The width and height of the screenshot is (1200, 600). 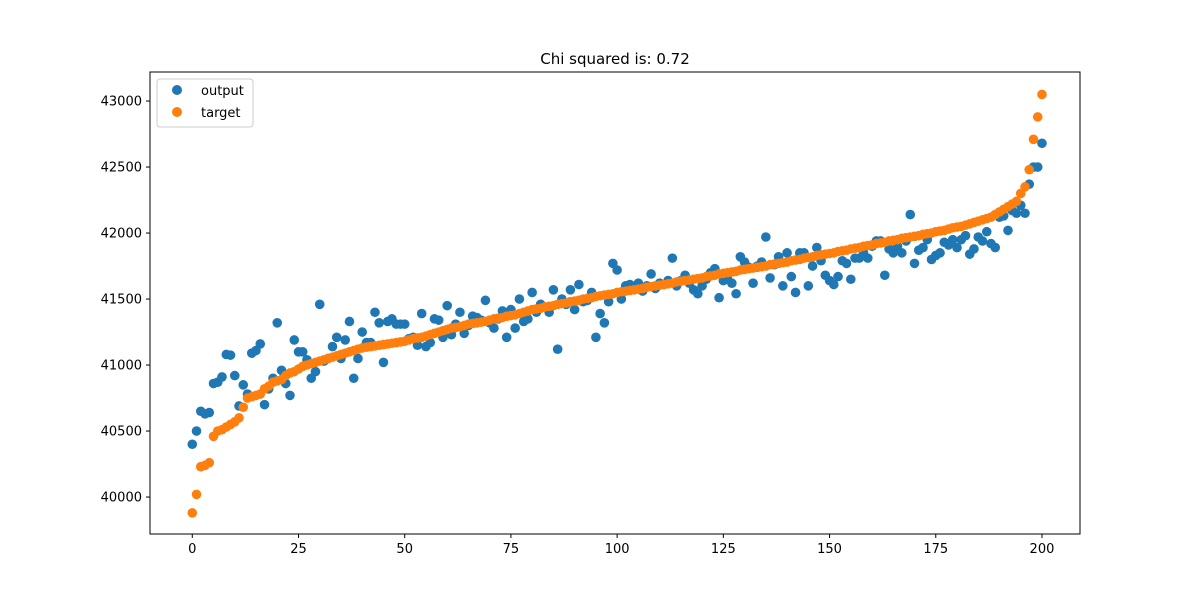 What do you see at coordinates (192, 549) in the screenshot?
I see `x-tick-label: 0` at bounding box center [192, 549].